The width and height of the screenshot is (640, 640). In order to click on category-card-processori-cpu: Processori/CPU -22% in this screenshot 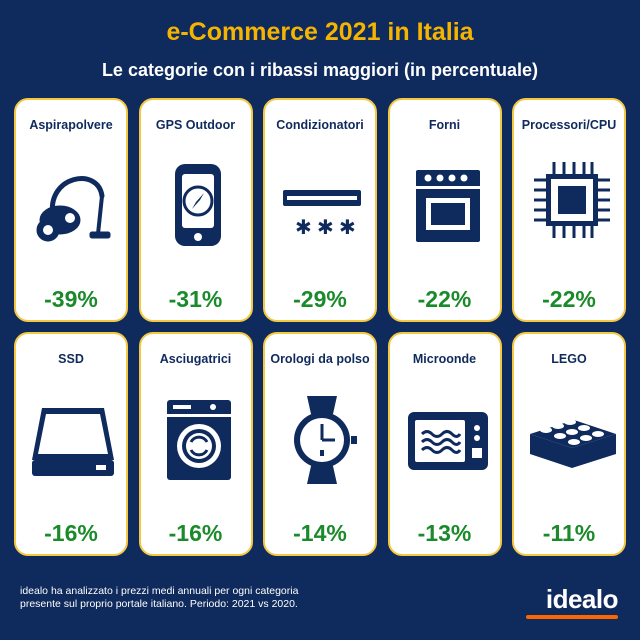, I will do `click(569, 210)`.